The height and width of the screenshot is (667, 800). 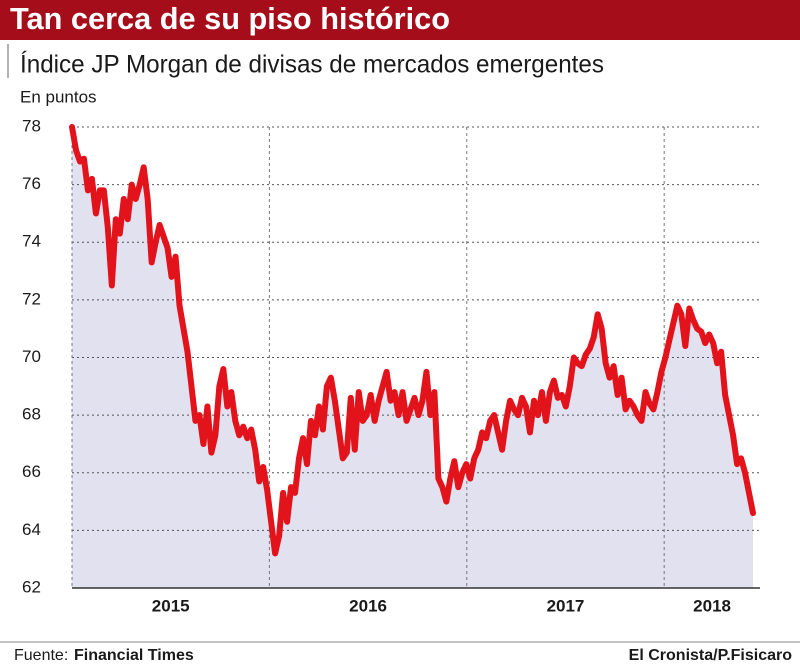 What do you see at coordinates (31, 529) in the screenshot?
I see `y-tick-label: 64` at bounding box center [31, 529].